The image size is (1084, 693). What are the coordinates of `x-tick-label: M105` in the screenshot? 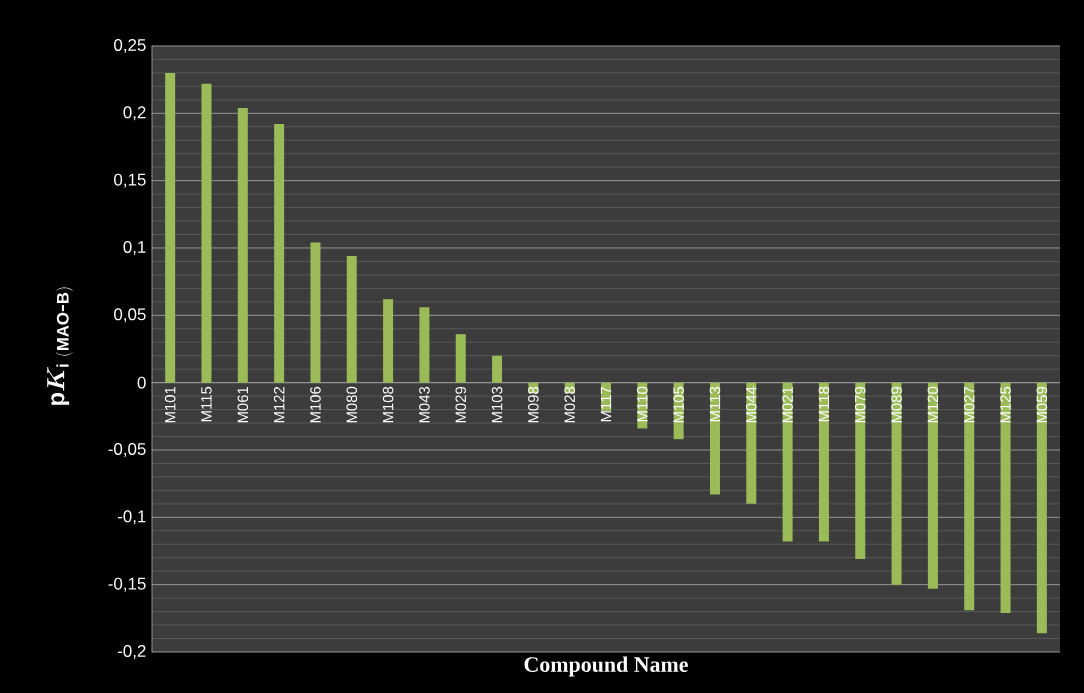 It's located at (678, 404).